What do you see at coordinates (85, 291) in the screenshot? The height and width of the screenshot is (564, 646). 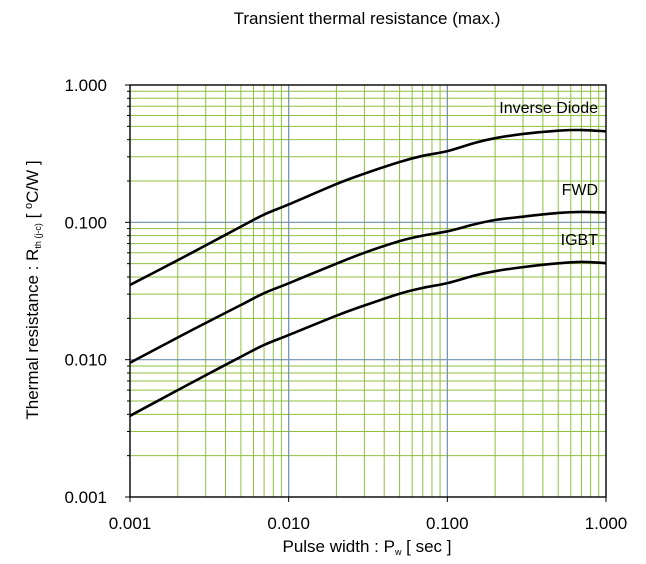 I see `y-tick-labels: 0.001 0.010 0.100 1.000` at bounding box center [85, 291].